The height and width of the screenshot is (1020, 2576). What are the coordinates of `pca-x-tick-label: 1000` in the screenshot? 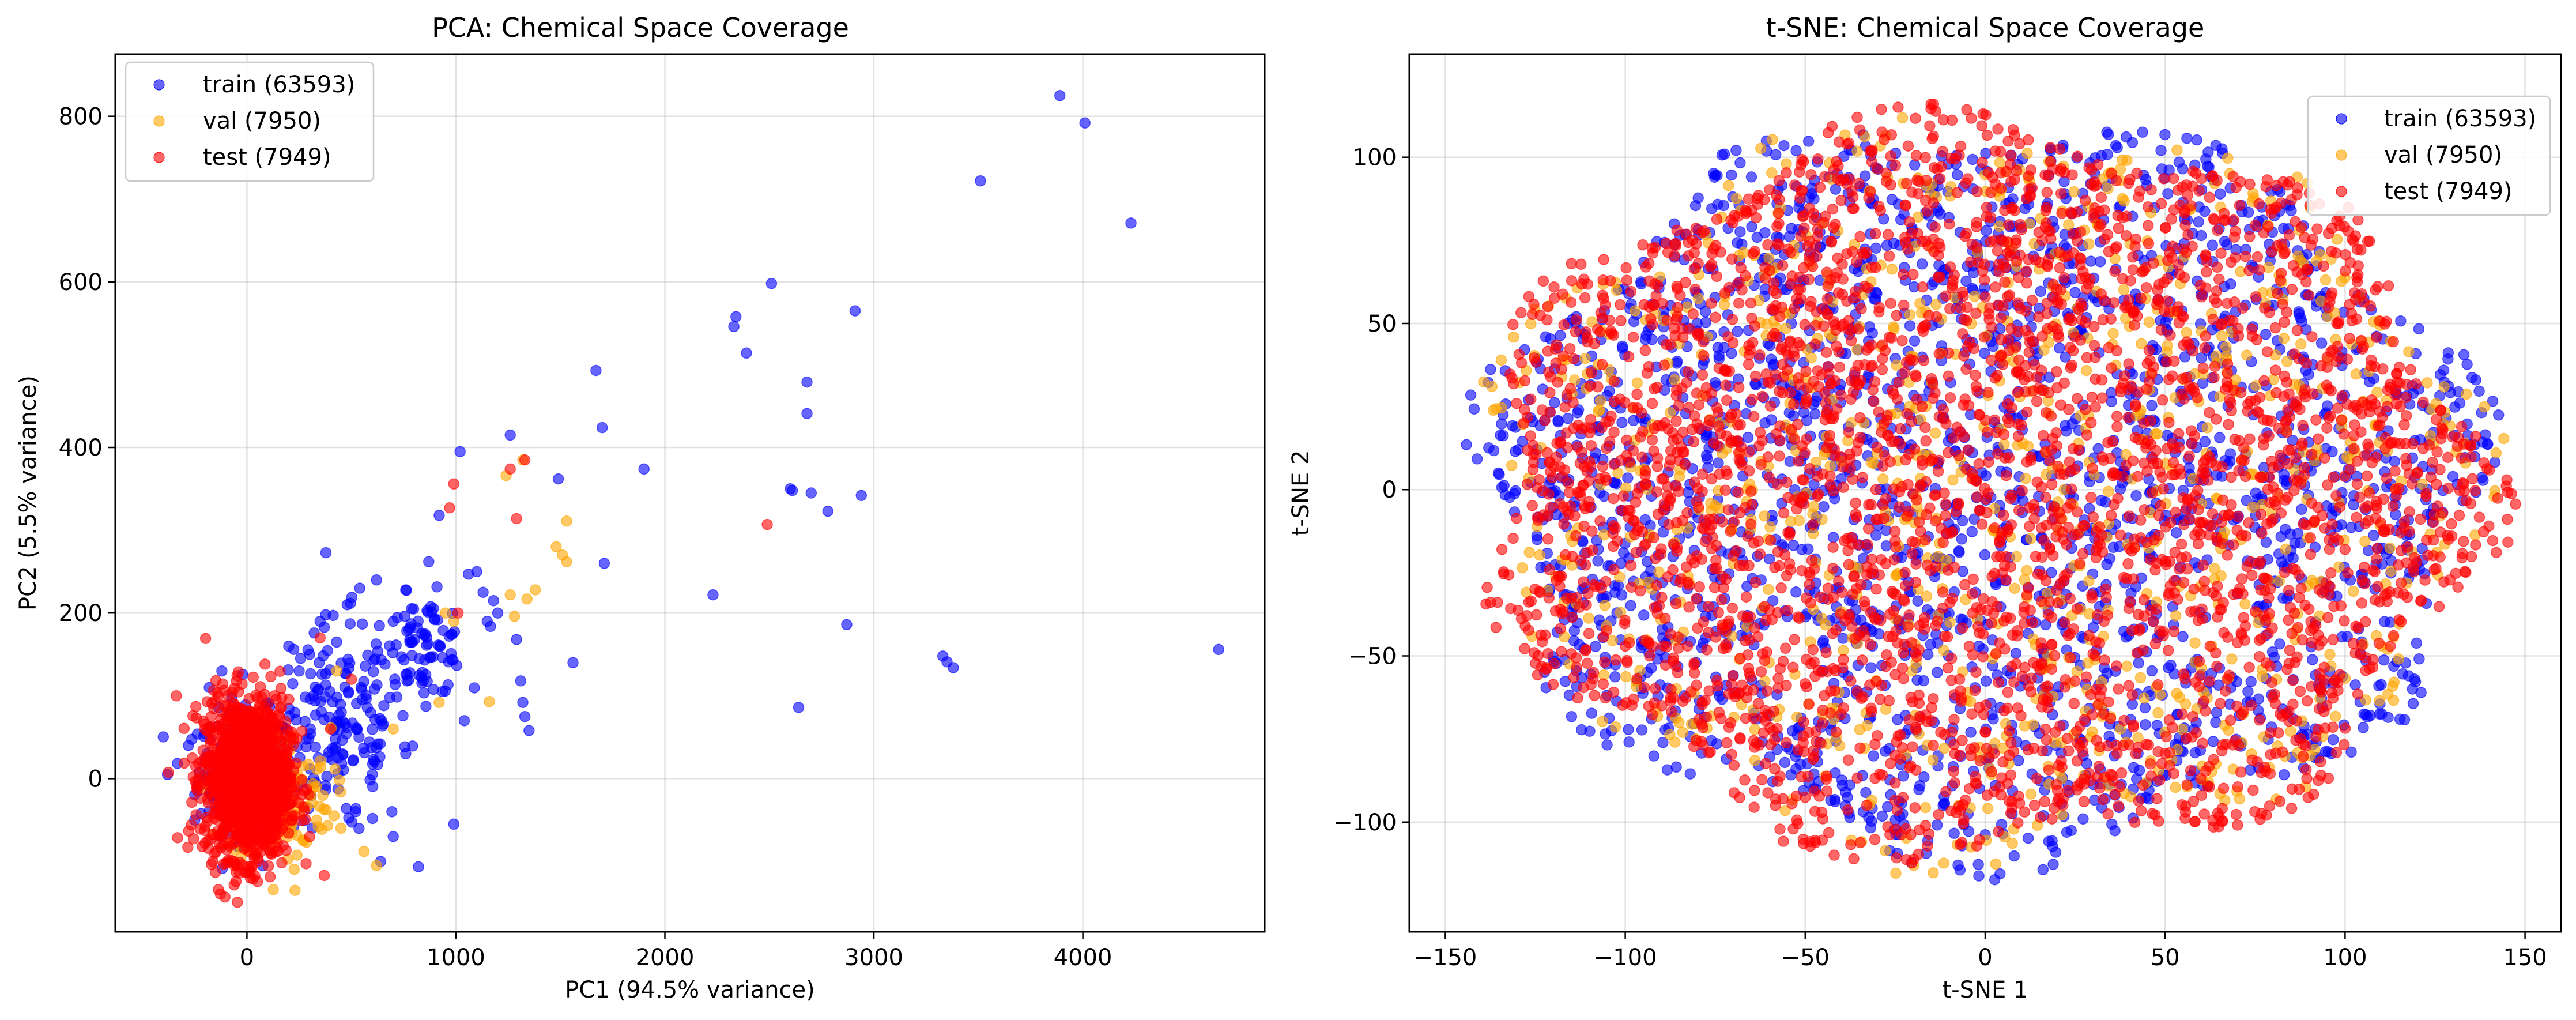 It's located at (456, 957).